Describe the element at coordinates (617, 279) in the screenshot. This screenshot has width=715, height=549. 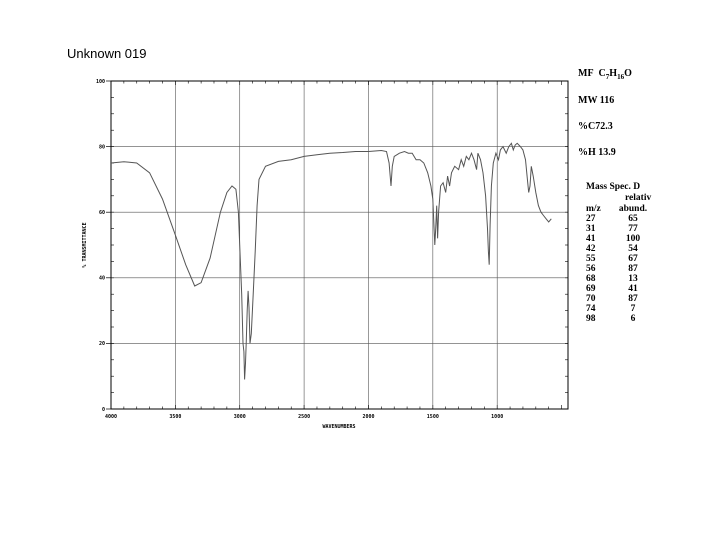
I see `mass-spec-row: 68 13` at that location.